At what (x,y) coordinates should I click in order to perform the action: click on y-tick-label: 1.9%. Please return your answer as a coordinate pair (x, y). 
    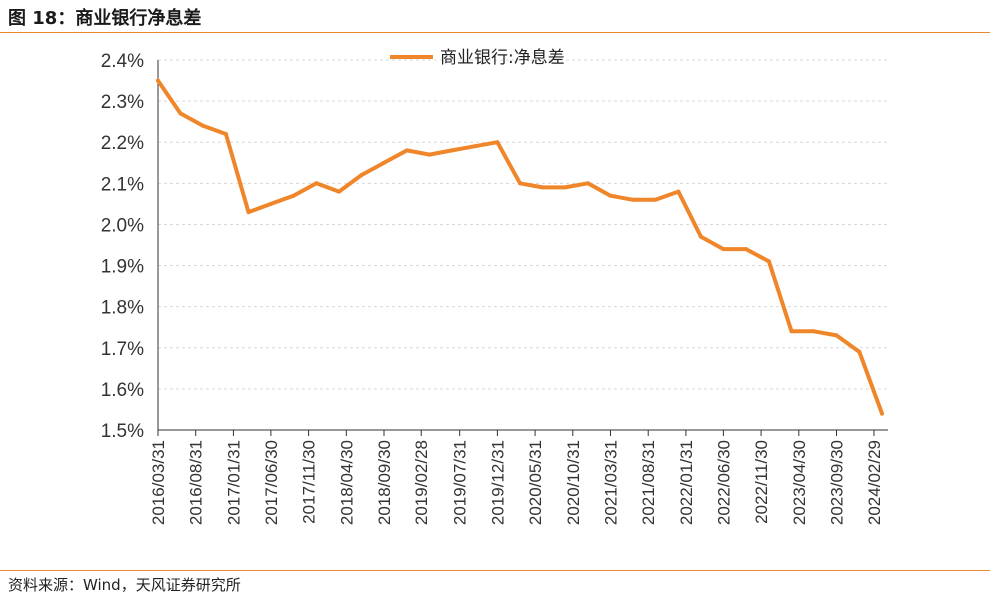
    Looking at the image, I should click on (122, 267).